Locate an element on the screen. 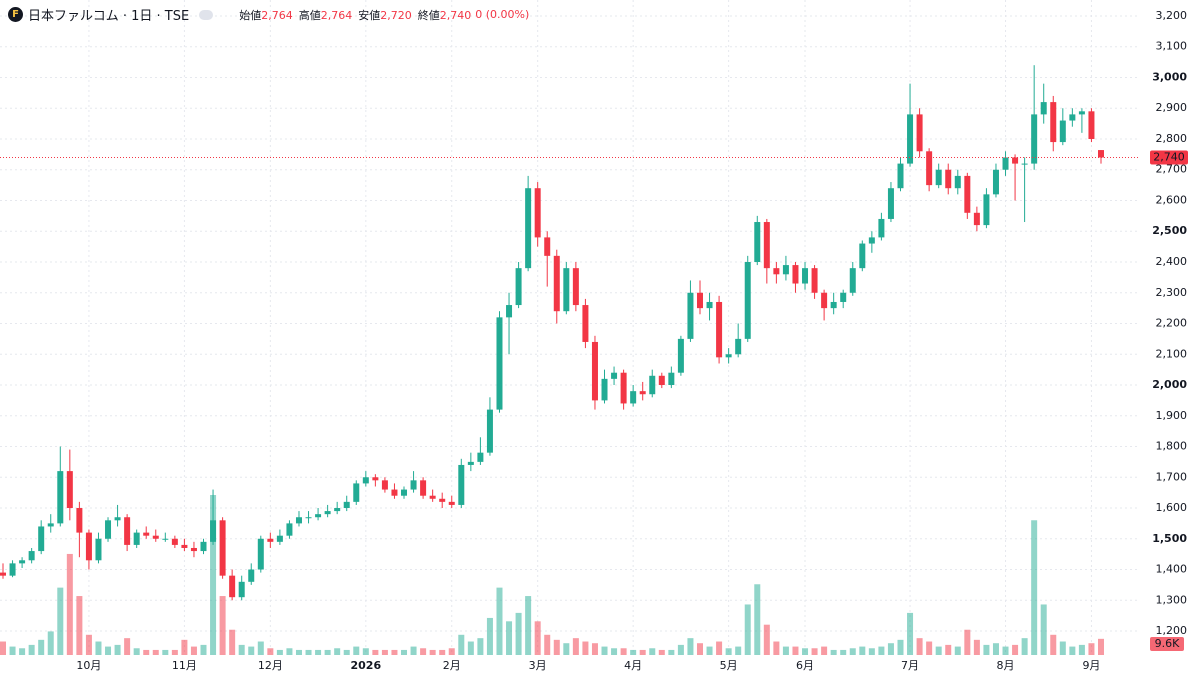 The image size is (1200, 675). last-volume-badge is located at coordinates (1167, 644).